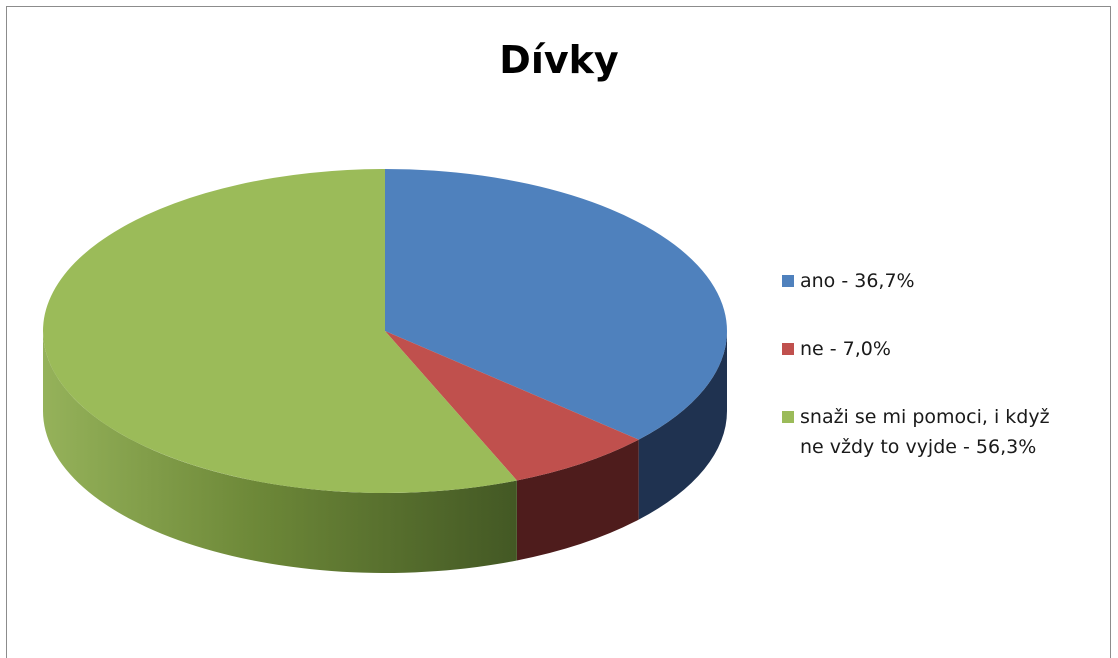 Image resolution: width=1118 pixels, height=658 pixels. Describe the element at coordinates (788, 349) in the screenshot. I see `legend-swatch-ne` at that location.